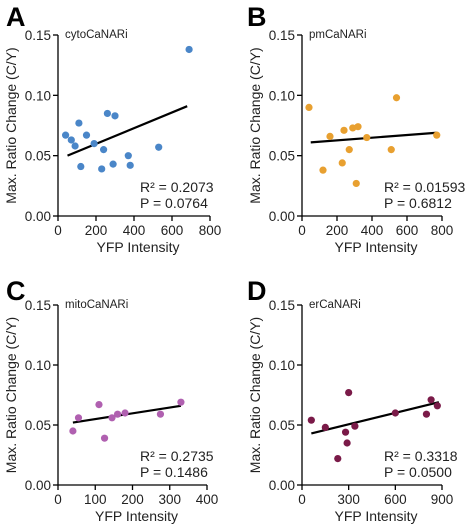 Image resolution: width=474 pixels, height=526 pixels. What do you see at coordinates (425, 187) in the screenshot?
I see `panel-b-r-squared: R² = 0.01593` at bounding box center [425, 187].